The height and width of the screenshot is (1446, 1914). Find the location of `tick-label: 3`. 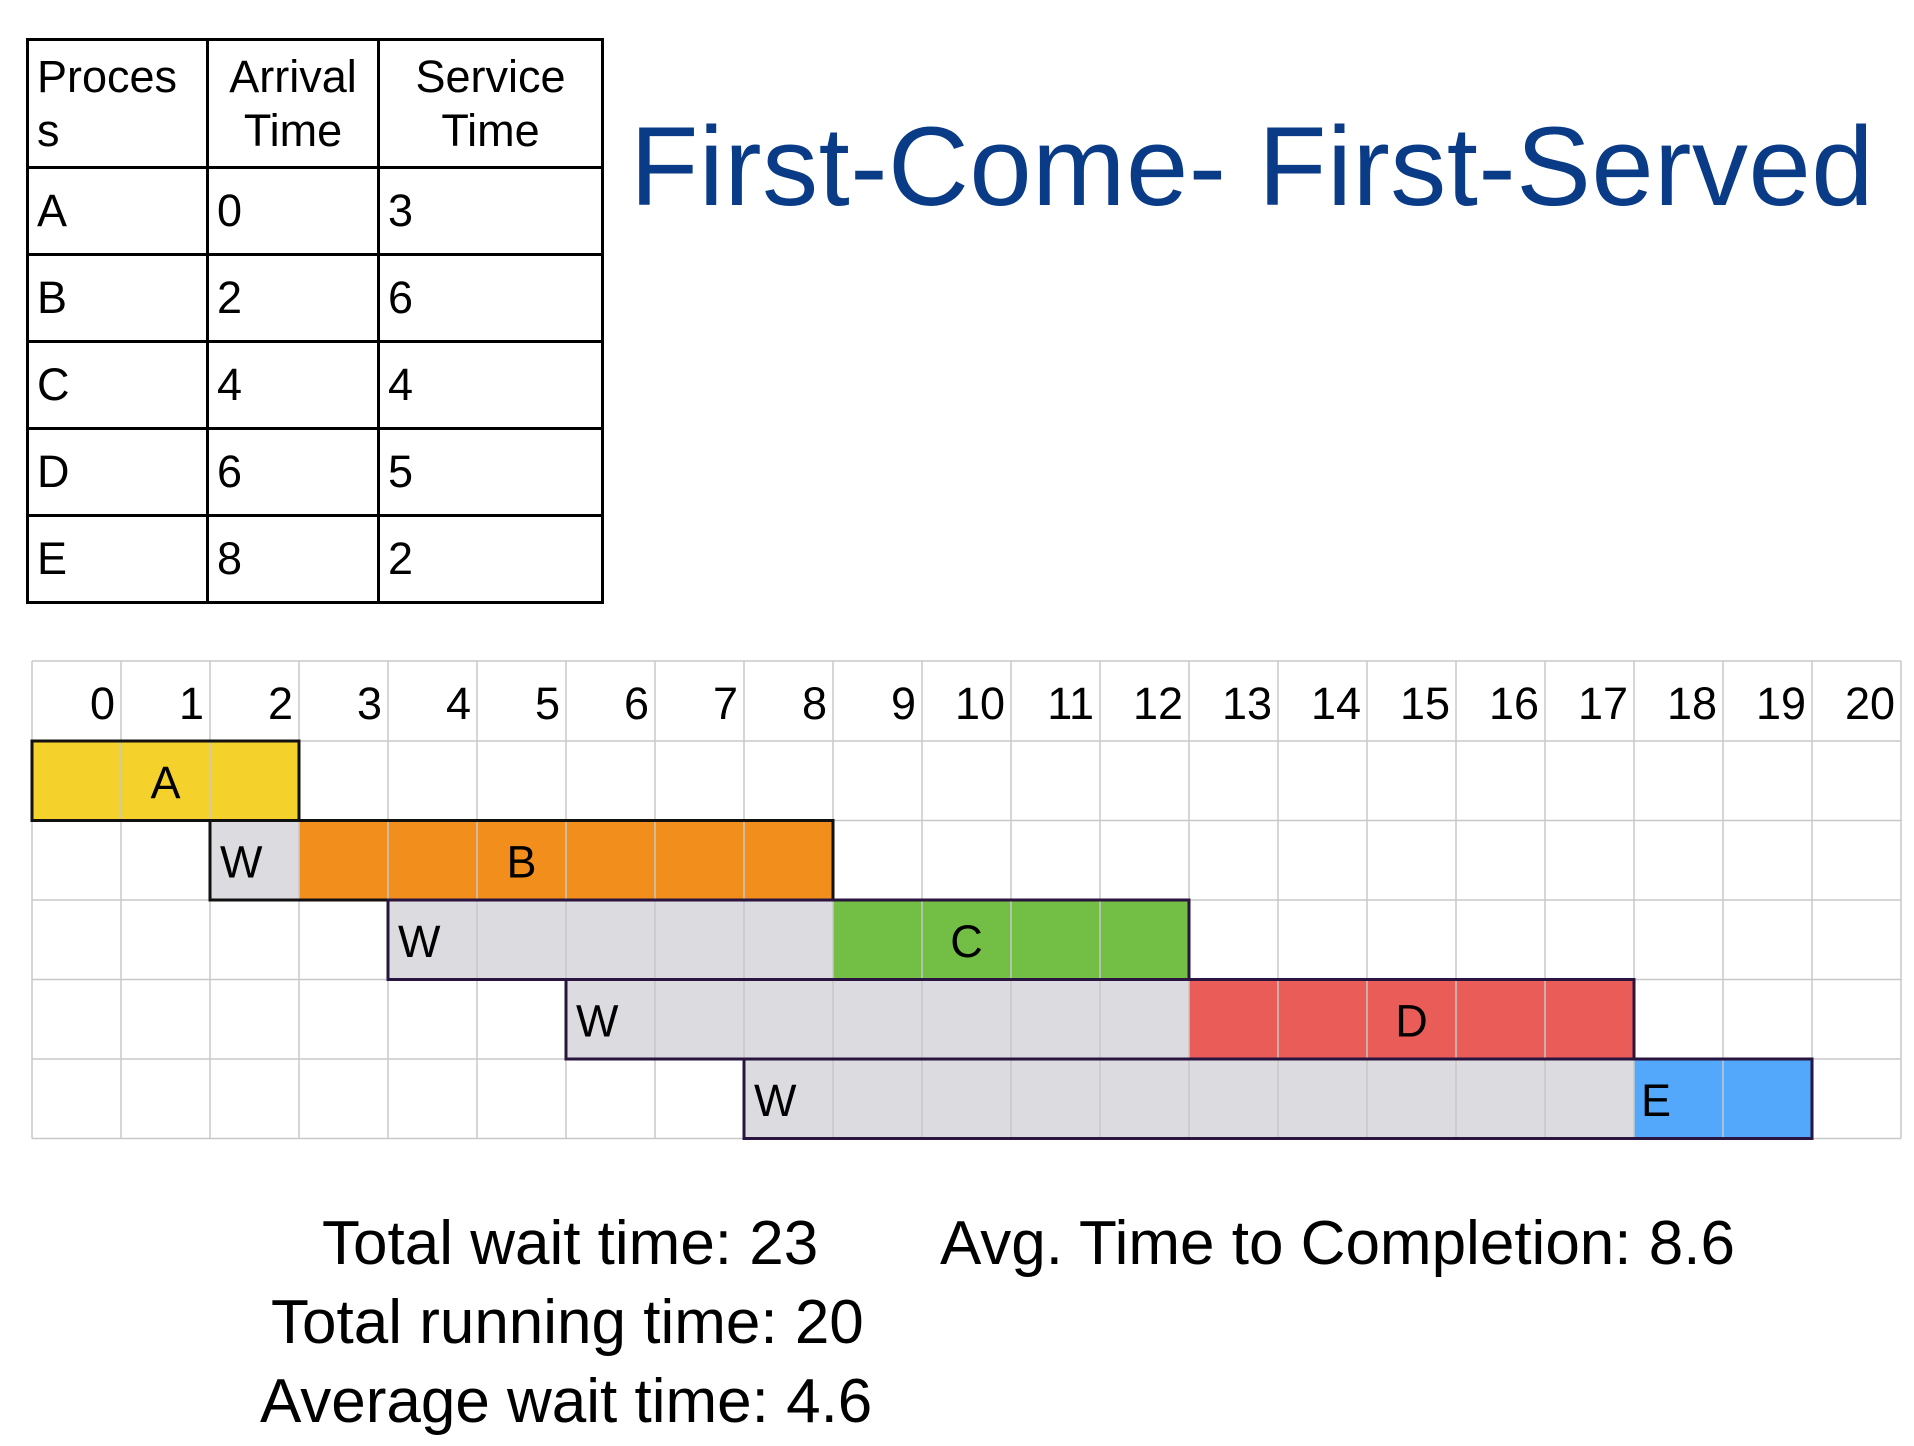

tick-label: 3 is located at coordinates (369, 703).